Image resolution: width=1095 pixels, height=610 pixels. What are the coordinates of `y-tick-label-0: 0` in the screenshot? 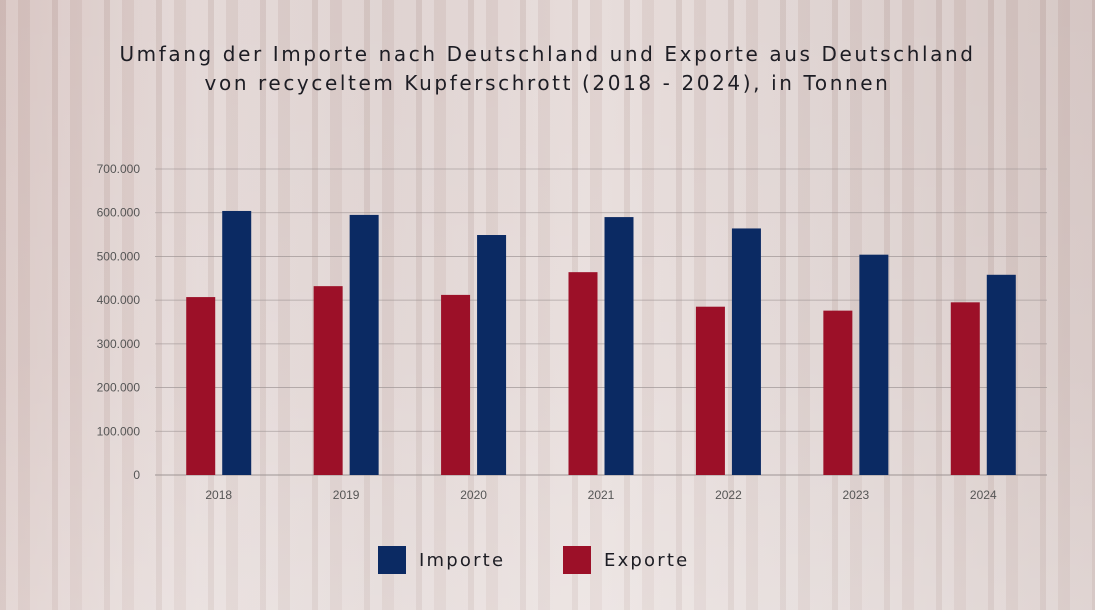 It's located at (136, 475).